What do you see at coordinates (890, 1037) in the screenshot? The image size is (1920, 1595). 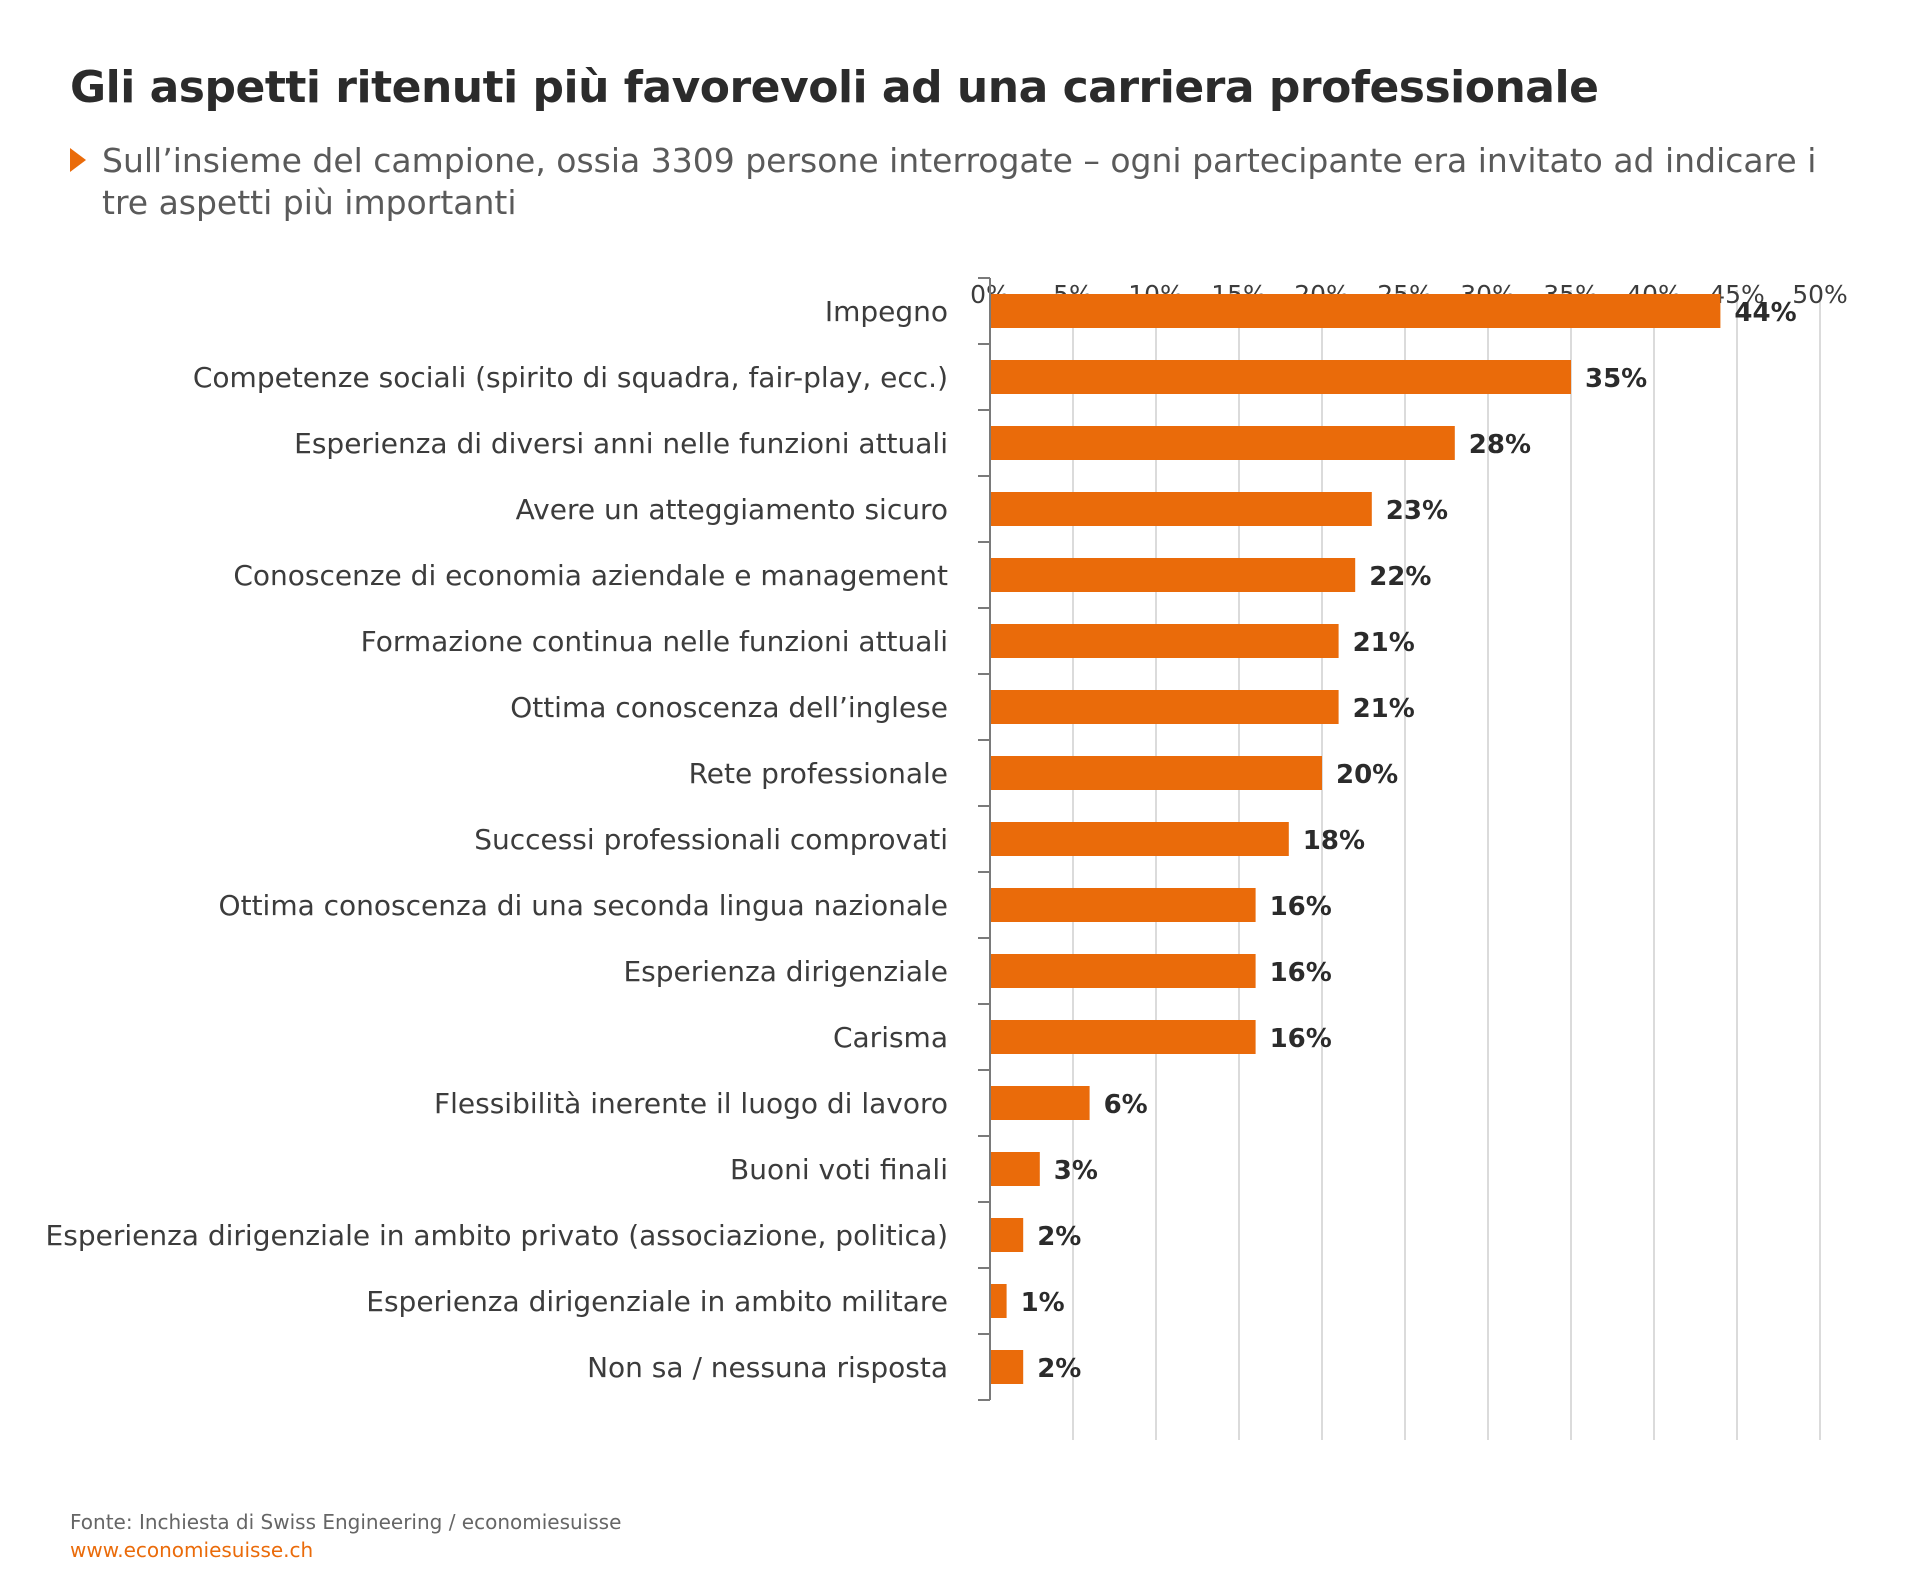 I see `category-label: Carisma` at bounding box center [890, 1037].